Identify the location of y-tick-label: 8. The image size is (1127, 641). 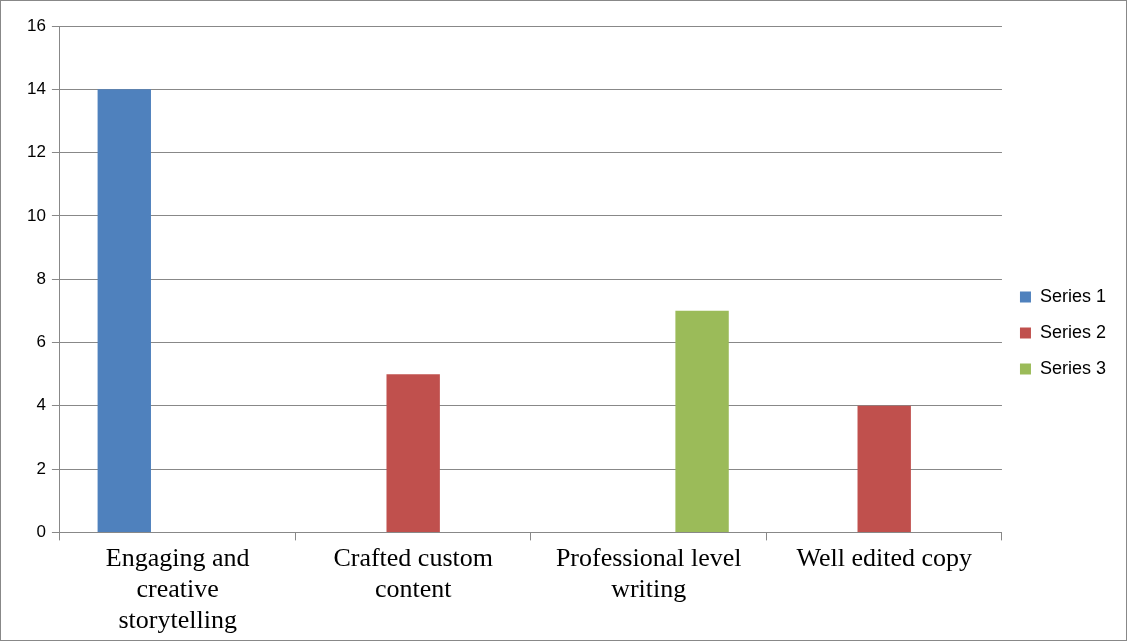
(41, 278).